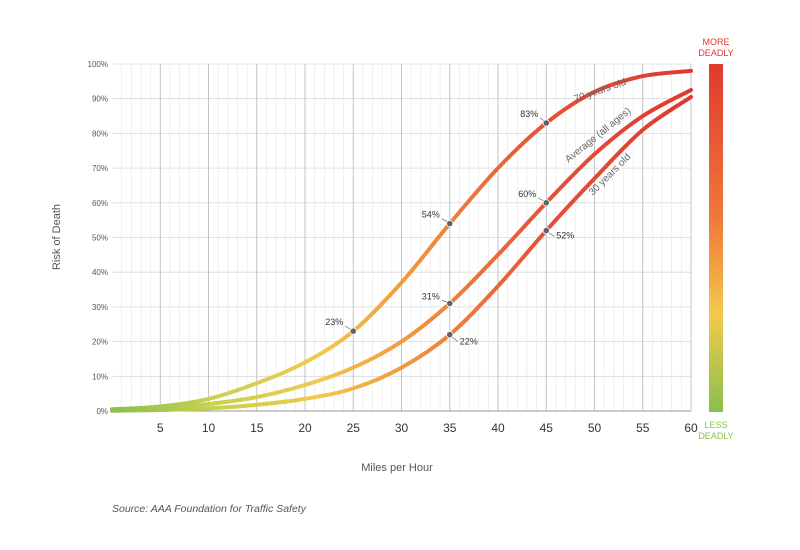 Image resolution: width=800 pixels, height=550 pixels. Describe the element at coordinates (100, 133) in the screenshot. I see `y-tick-label: 80%` at that location.